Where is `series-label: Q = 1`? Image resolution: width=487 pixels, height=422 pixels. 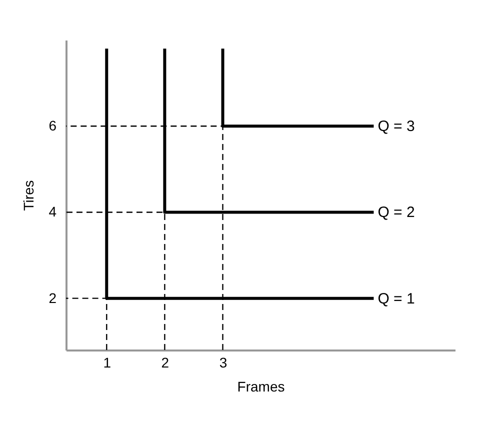 series-label: Q = 1 is located at coordinates (396, 299).